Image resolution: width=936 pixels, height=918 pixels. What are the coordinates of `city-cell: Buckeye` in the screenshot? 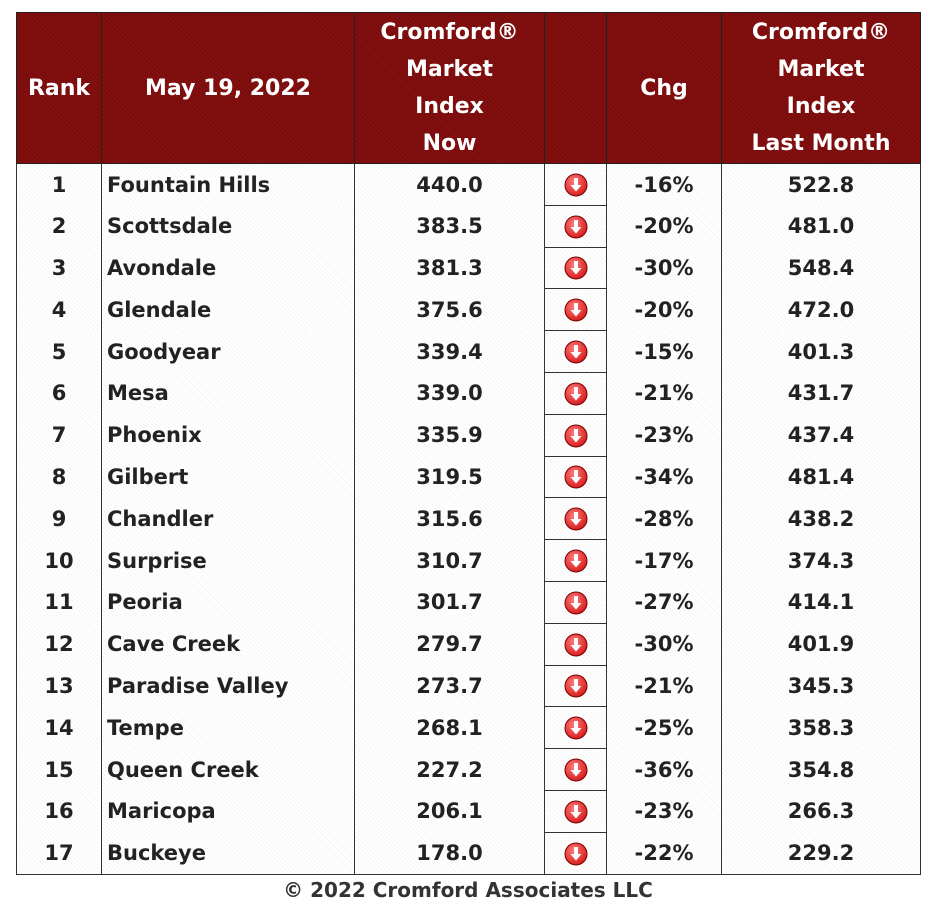 It's located at (228, 853).